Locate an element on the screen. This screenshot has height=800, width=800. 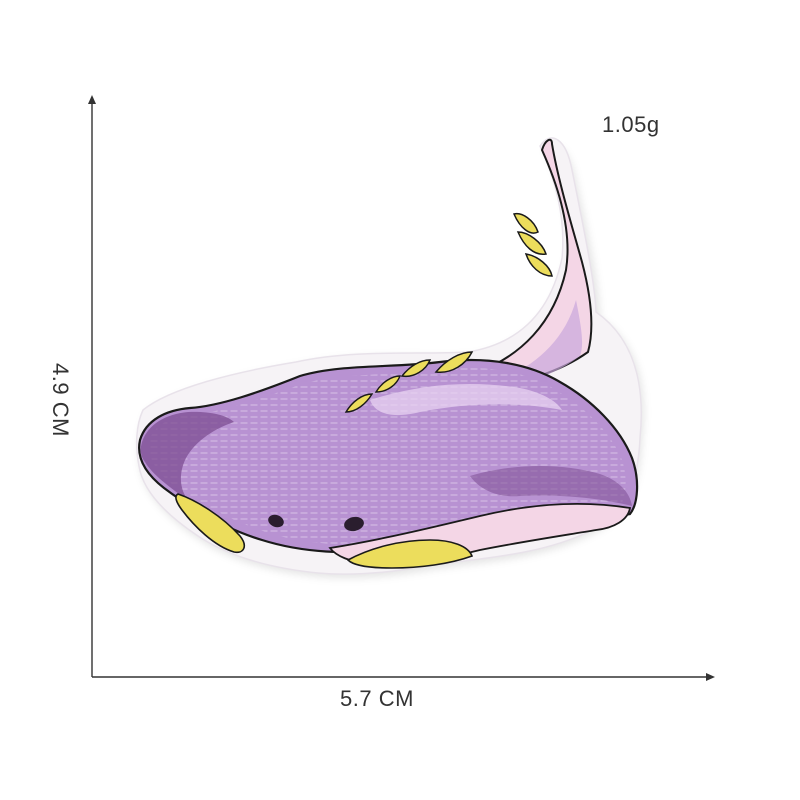
tail-fin-upper is located at coordinates (525, 223).